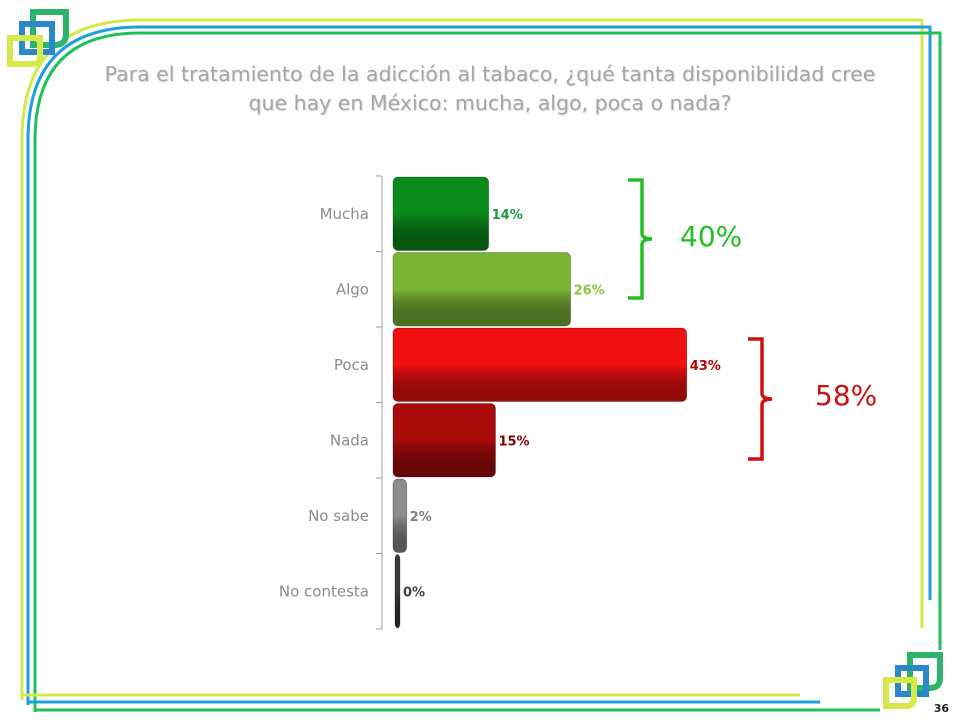  Describe the element at coordinates (913, 680) in the screenshot. I see `logo-bottom-right` at that location.